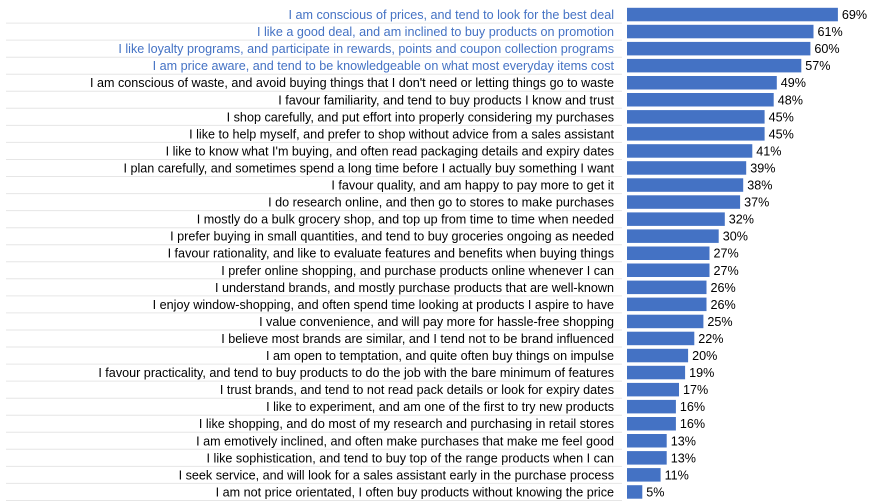 Image resolution: width=888 pixels, height=504 pixels. Describe the element at coordinates (830, 32) in the screenshot. I see `data-label: 61%` at that location.